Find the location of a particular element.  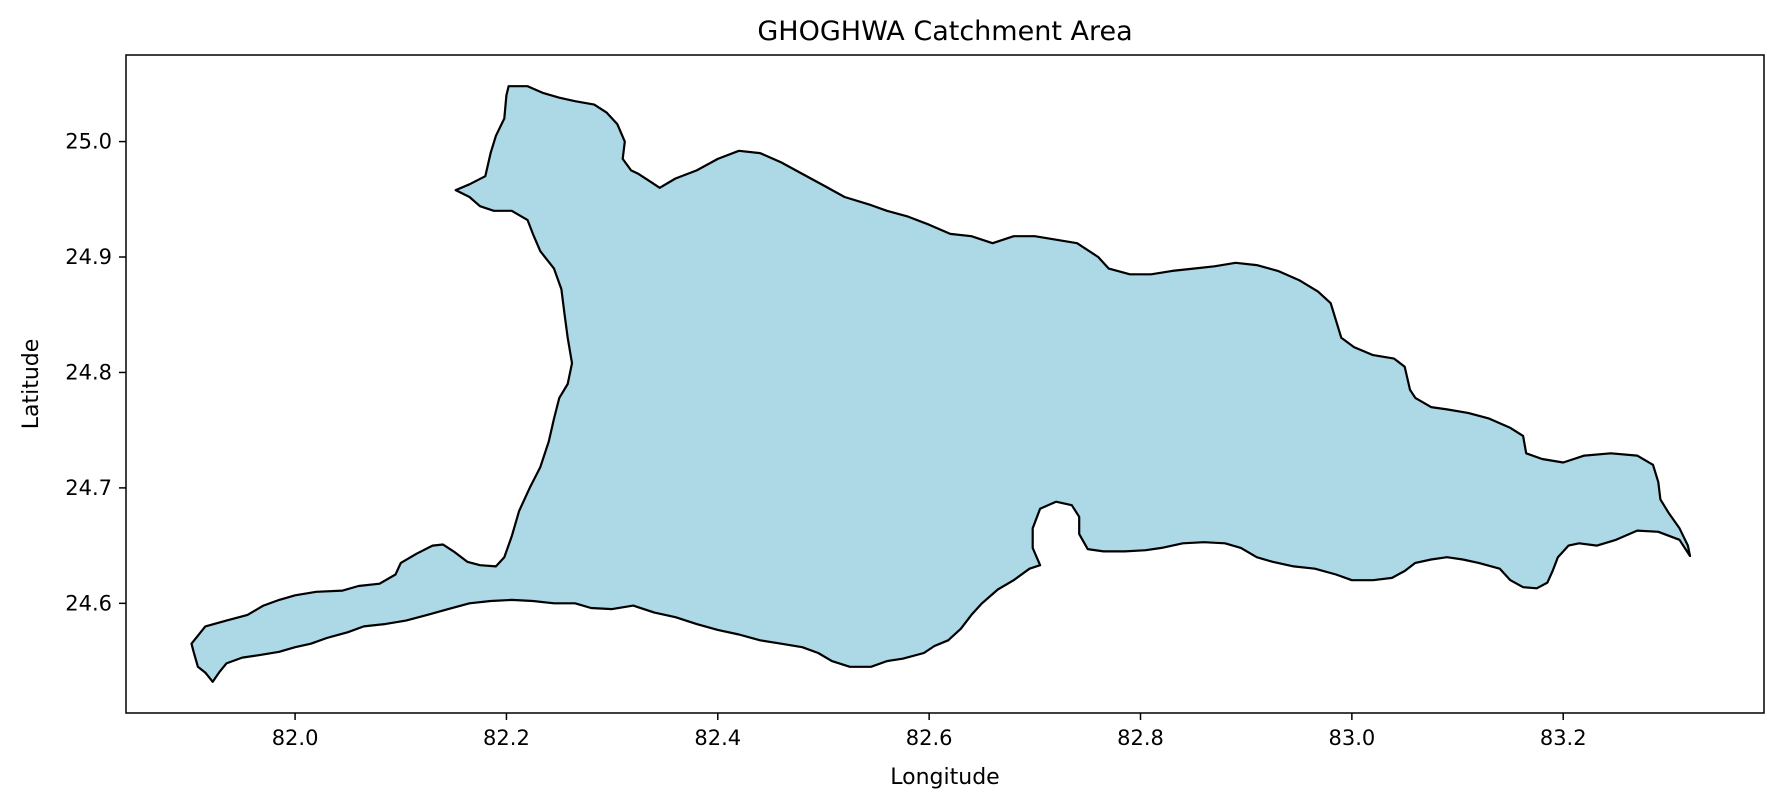

x-tick-label: 83.2 is located at coordinates (1563, 738).